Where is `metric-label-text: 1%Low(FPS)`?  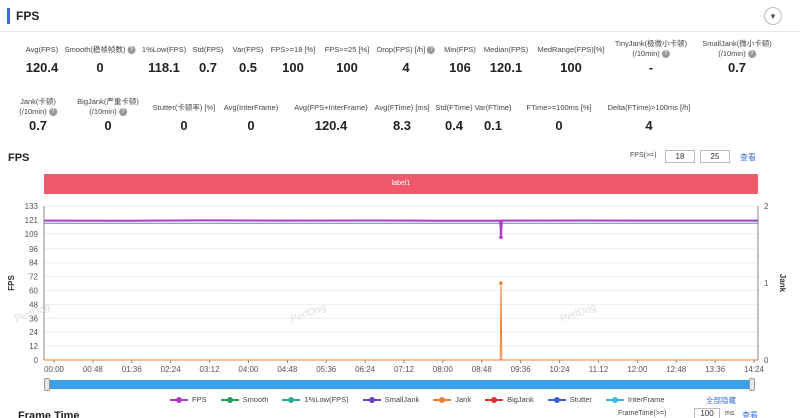 metric-label-text: 1%Low(FPS) is located at coordinates (164, 49).